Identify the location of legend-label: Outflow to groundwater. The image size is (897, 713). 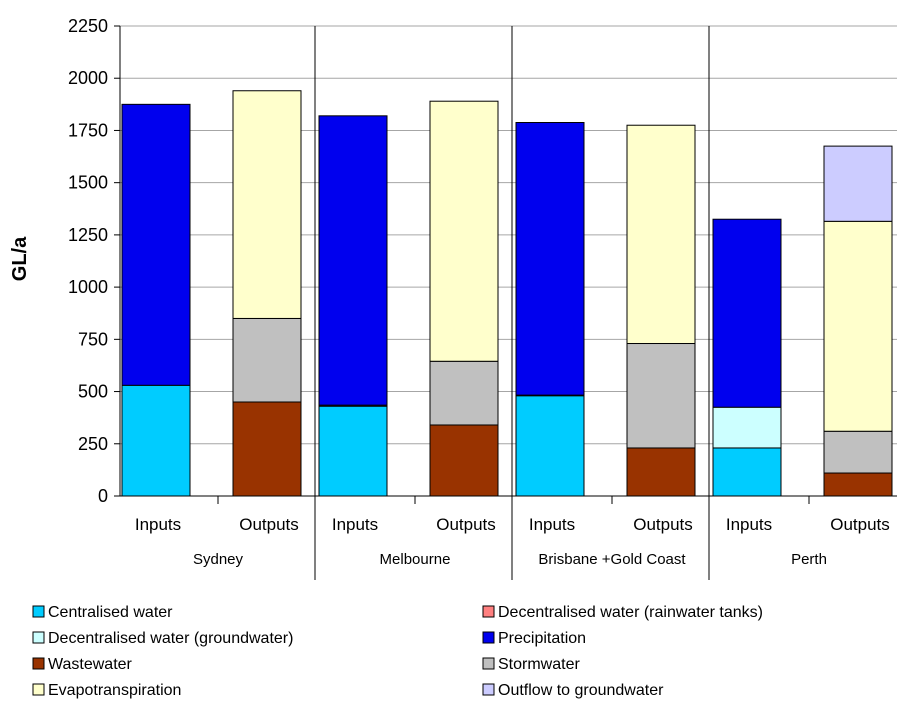
(581, 690).